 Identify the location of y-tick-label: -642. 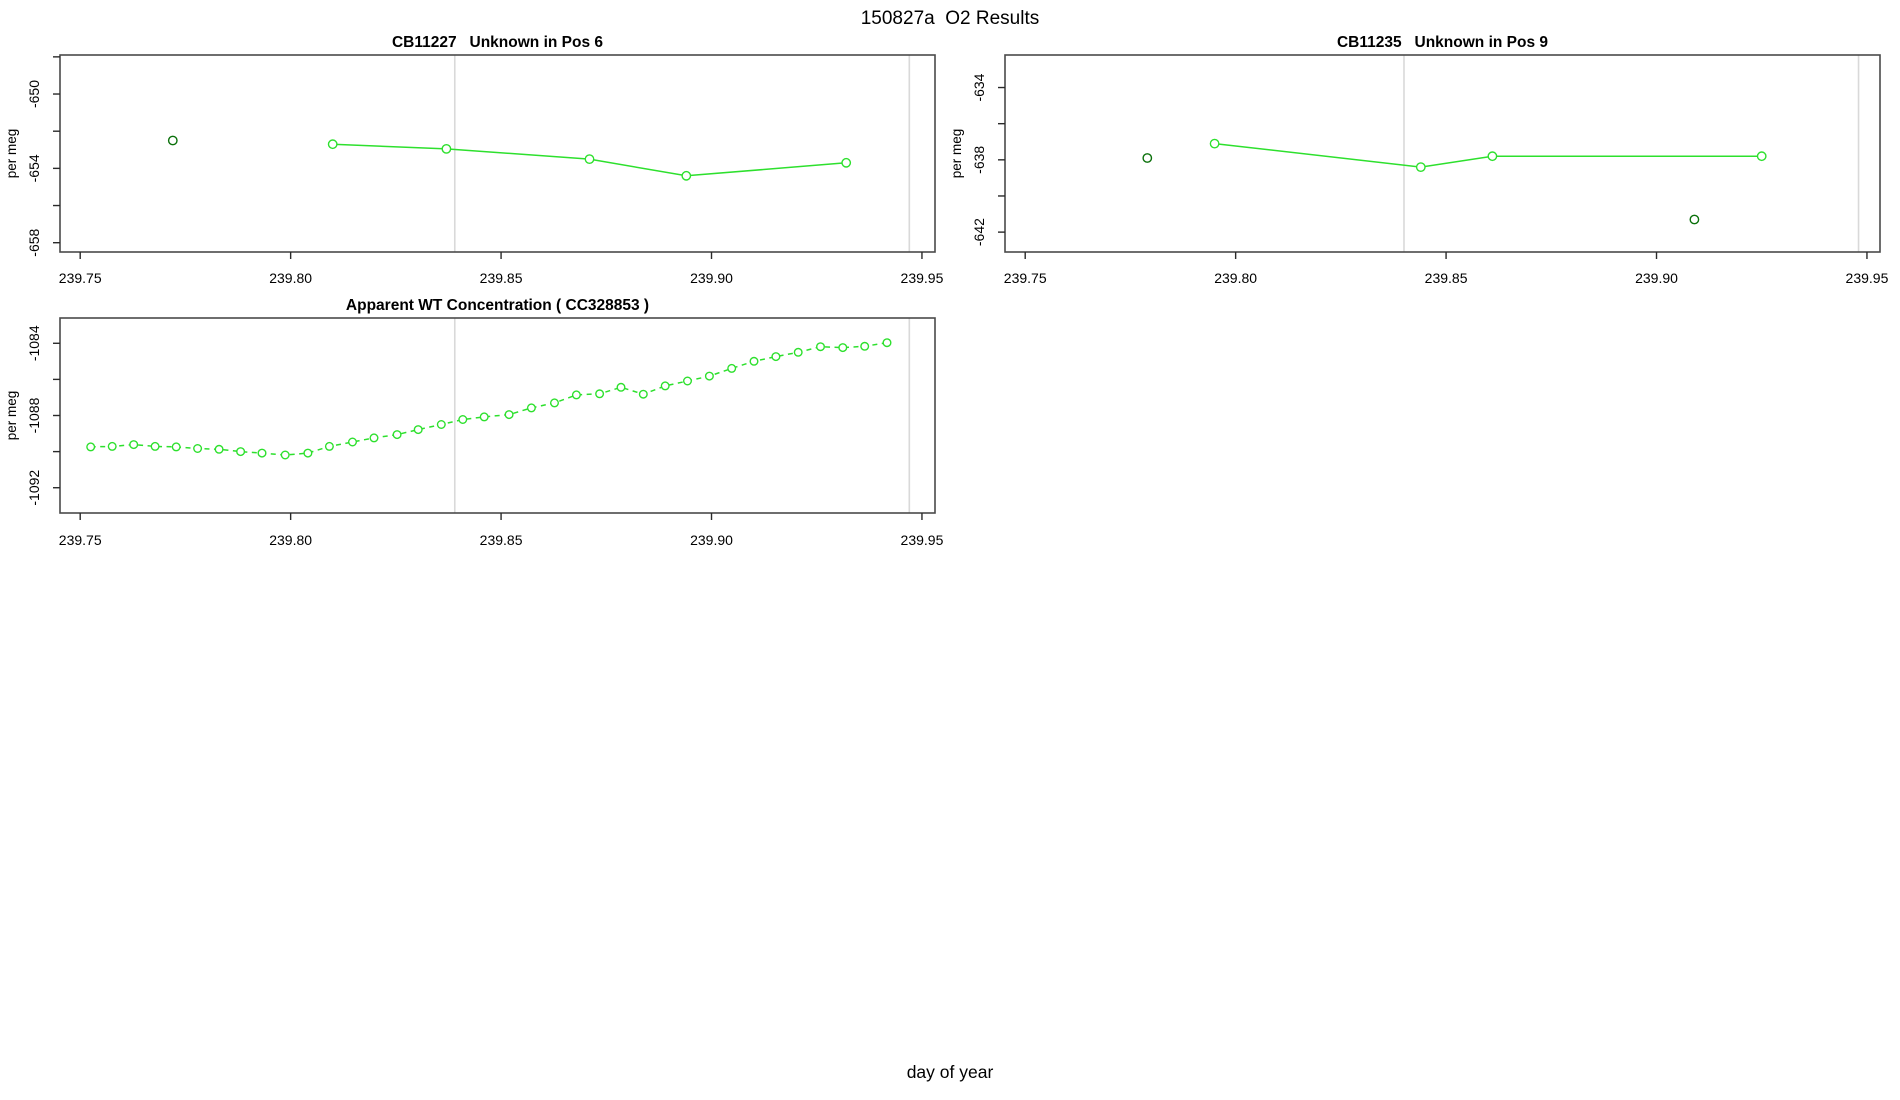
(979, 232).